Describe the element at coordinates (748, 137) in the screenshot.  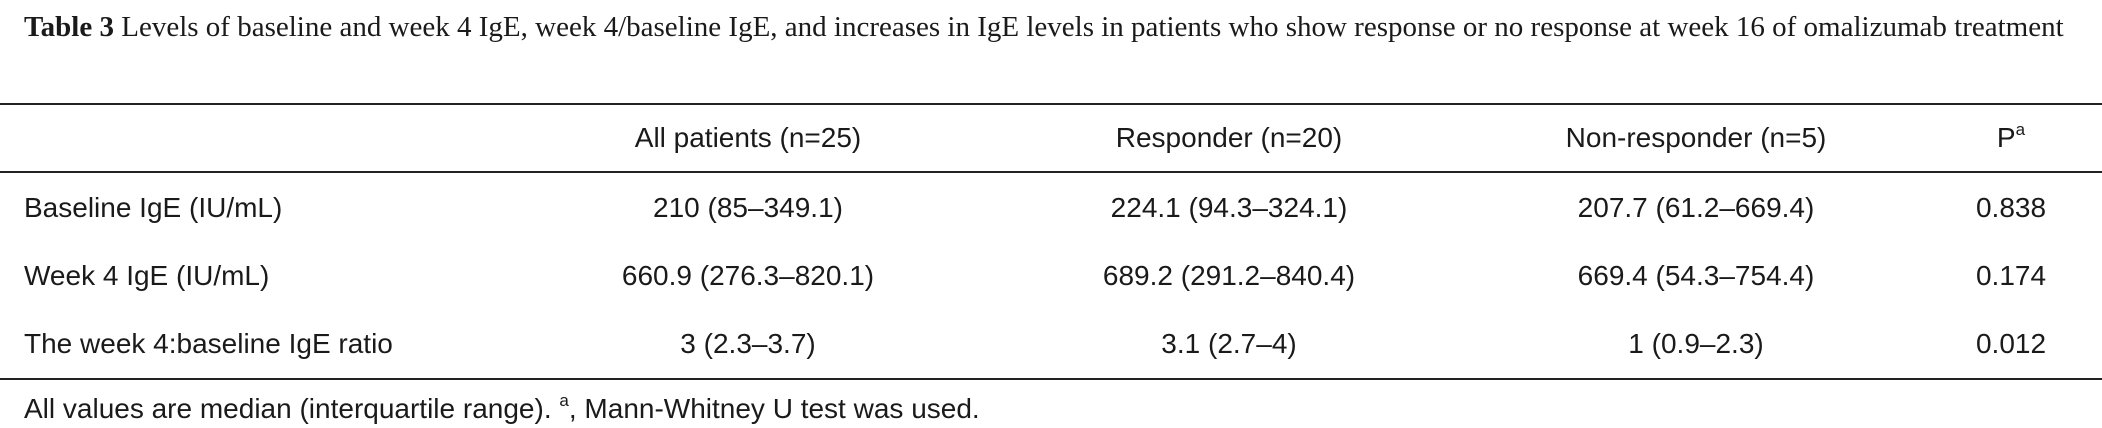
I see `header-cell: All patients (n=25)` at that location.